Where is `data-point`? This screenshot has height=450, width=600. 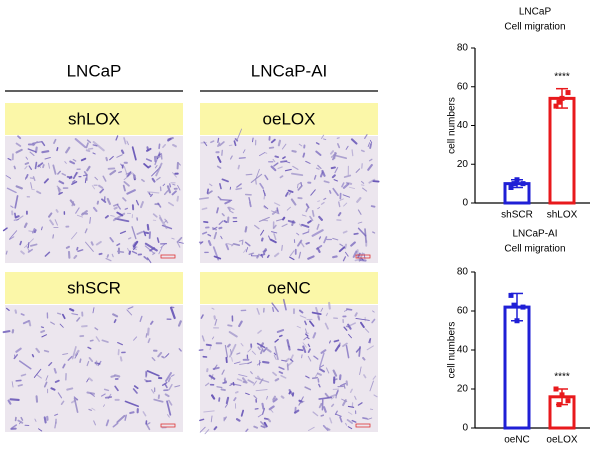 data-point is located at coordinates (559, 102).